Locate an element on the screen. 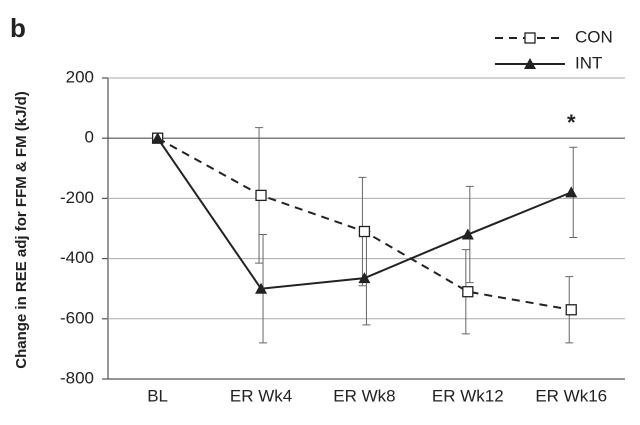  y-axis-label: Change in REE adj for FFM & FM (kJ/d) is located at coordinates (21, 230).